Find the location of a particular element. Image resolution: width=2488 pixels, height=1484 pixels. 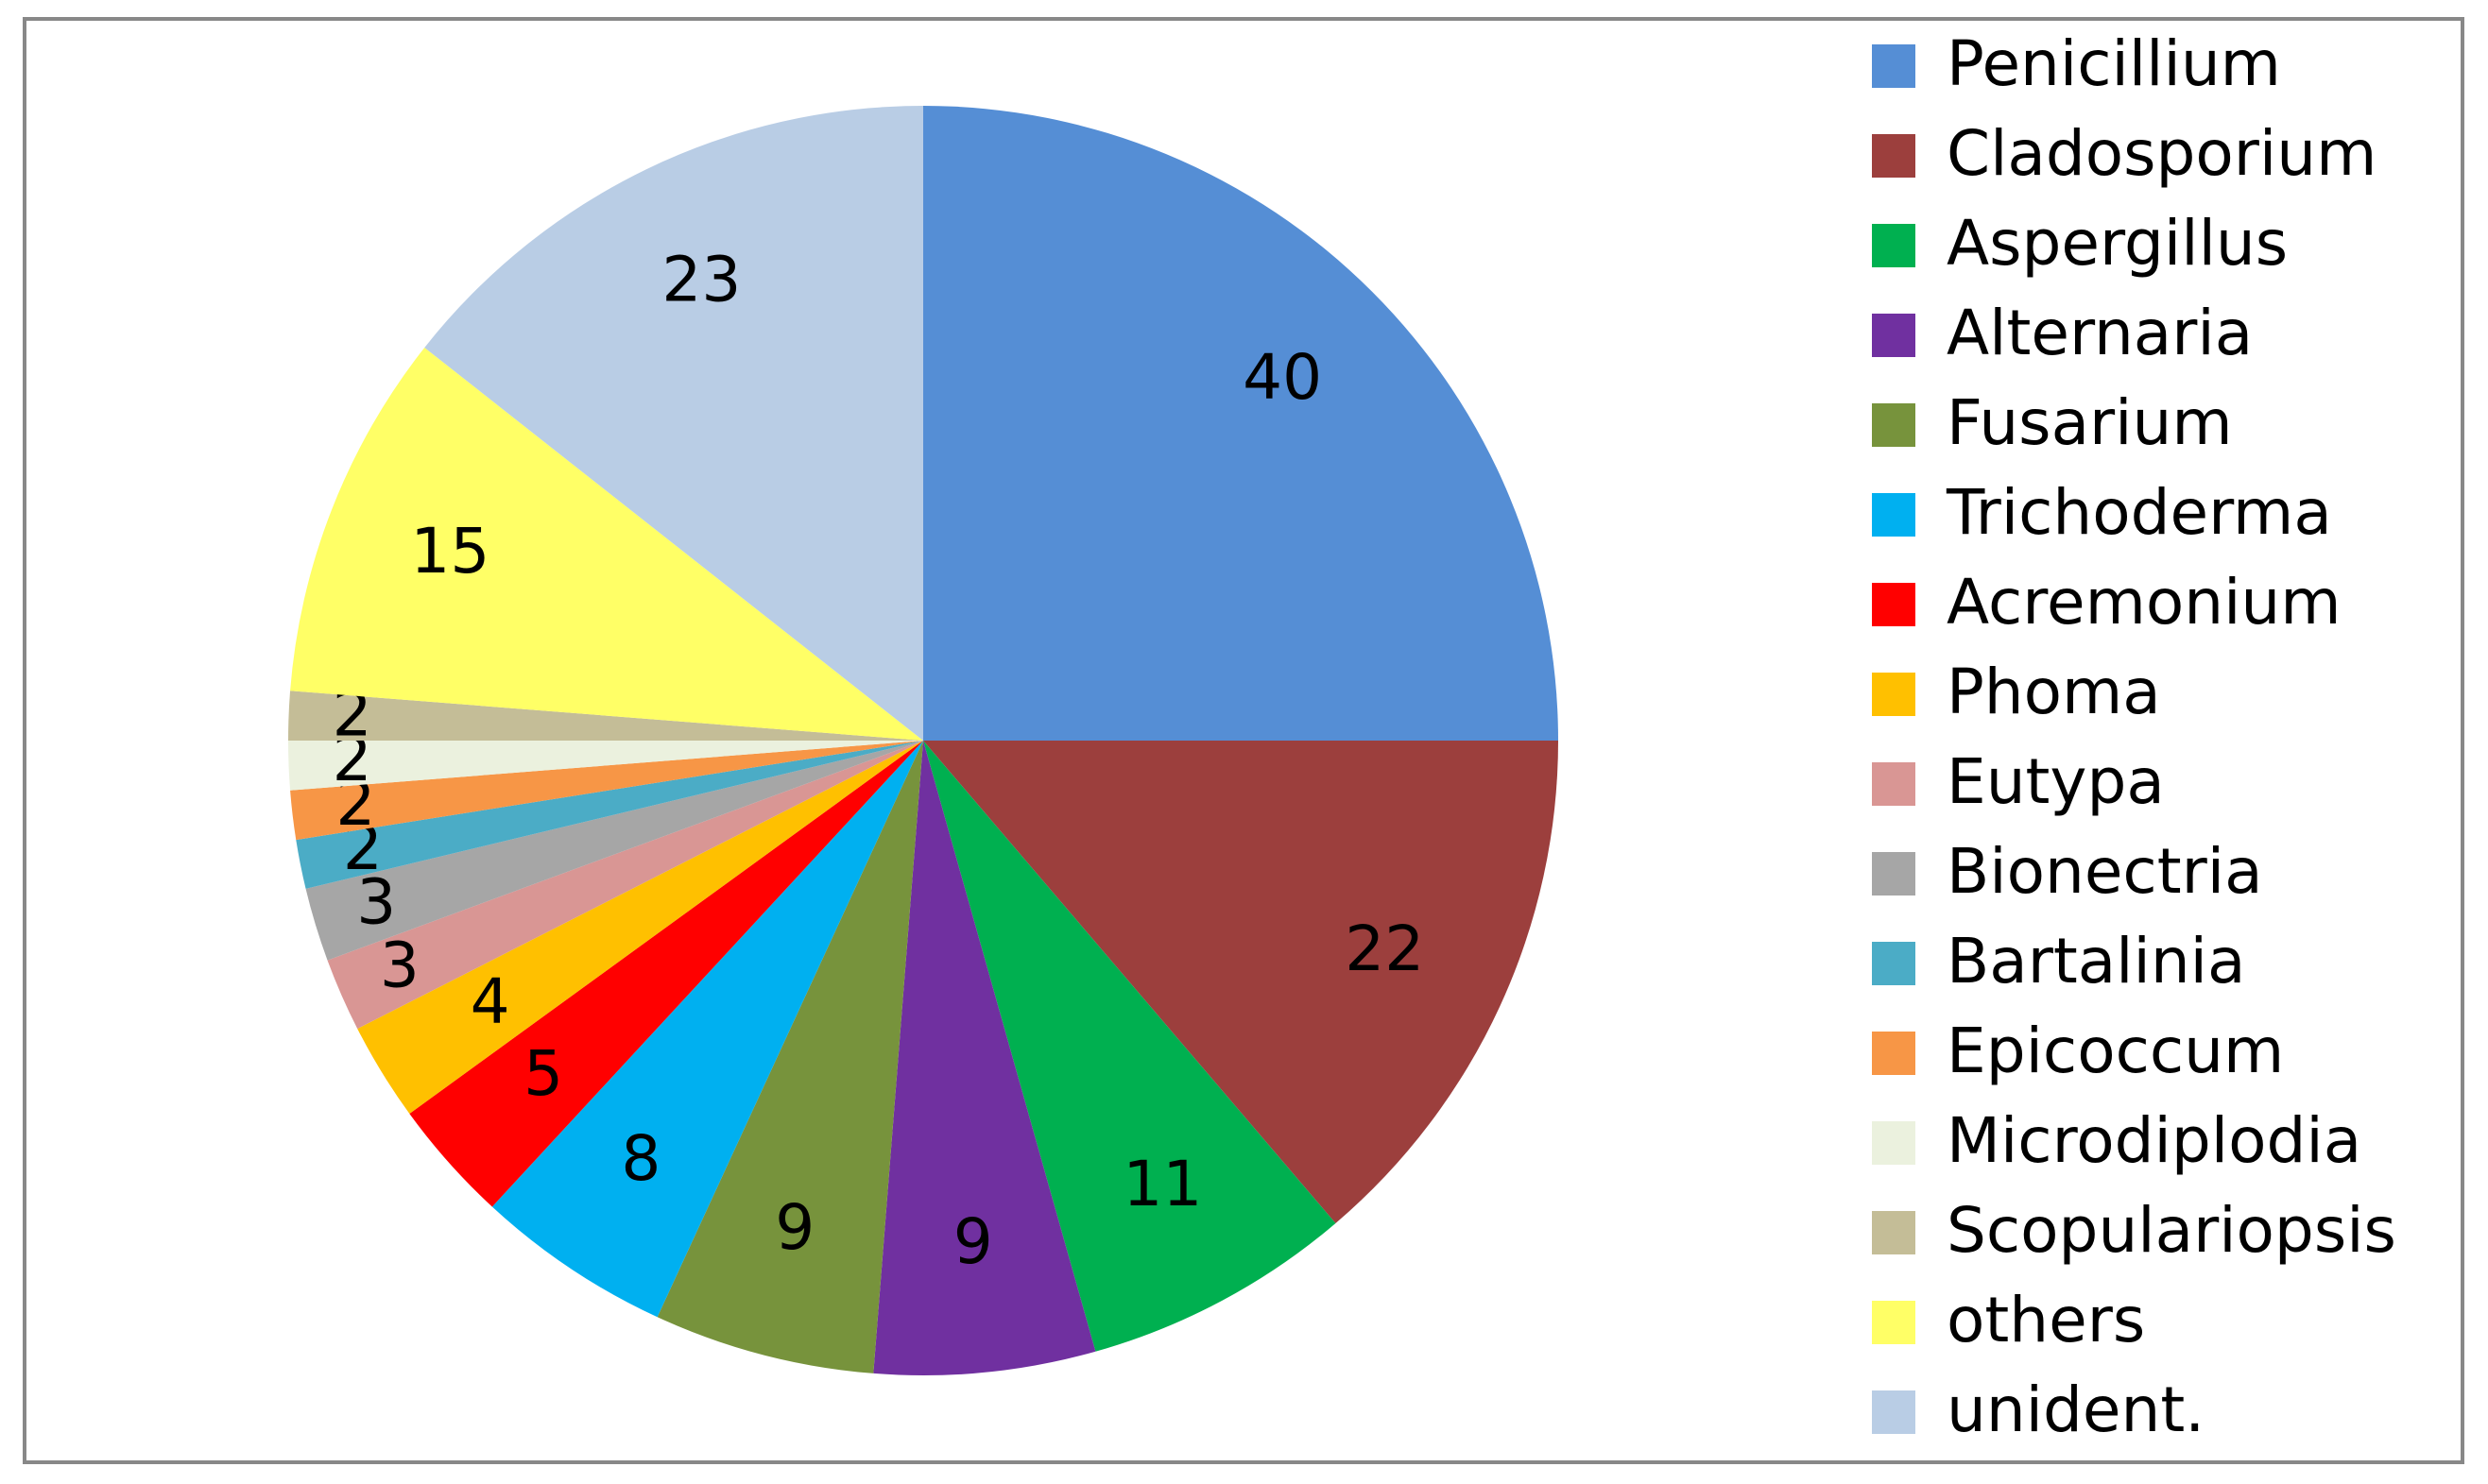

legend-label: Eutypa is located at coordinates (2056, 781).